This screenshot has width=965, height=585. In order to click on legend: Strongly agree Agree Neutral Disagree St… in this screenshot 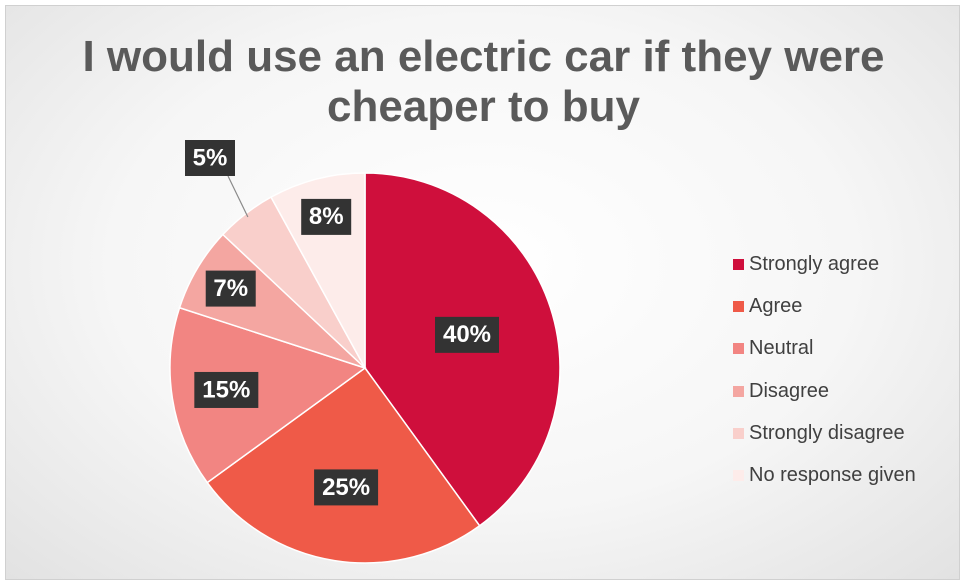, I will do `click(824, 377)`.